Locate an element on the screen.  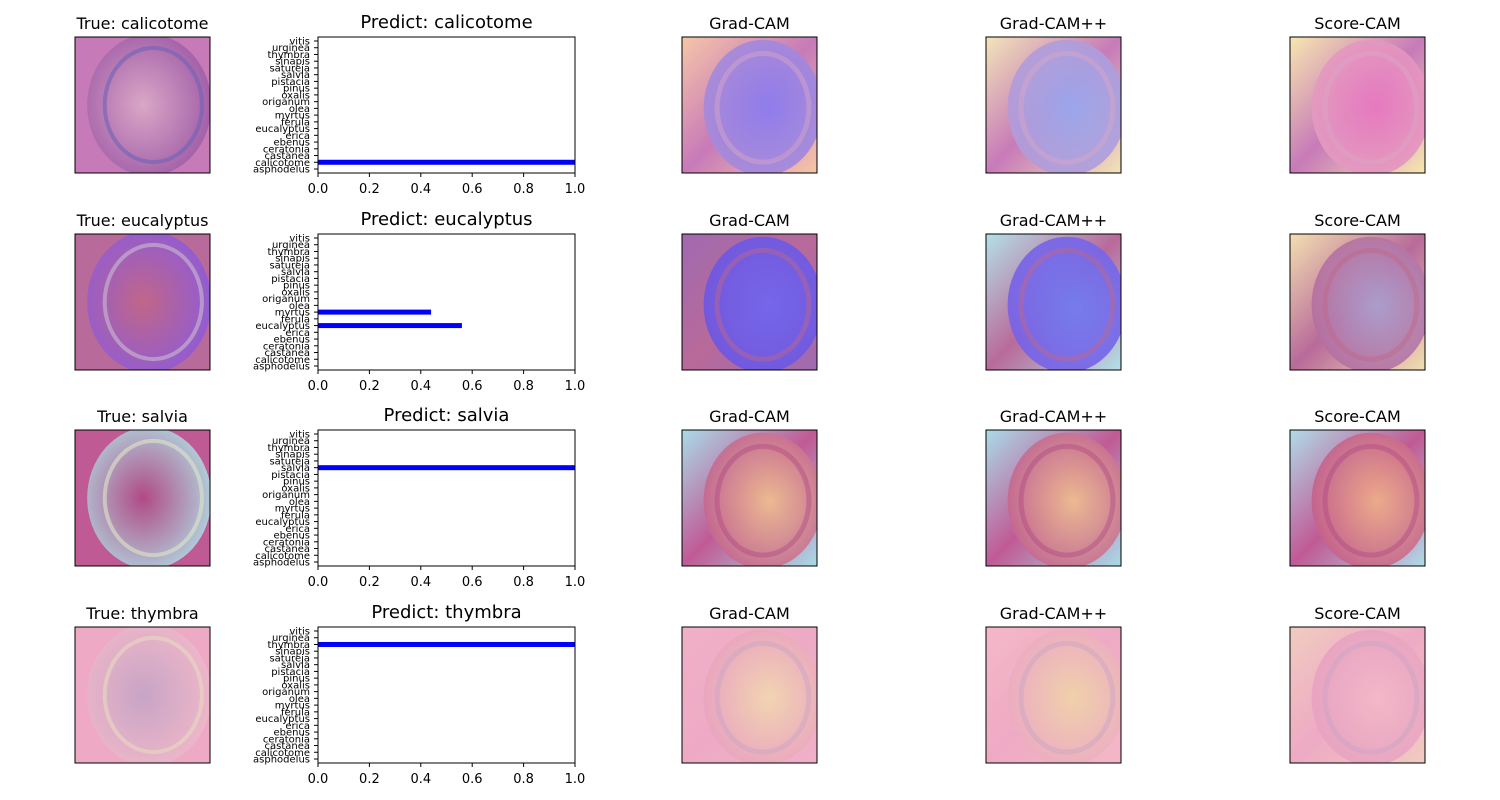
bar-myrtus is located at coordinates (375, 312).